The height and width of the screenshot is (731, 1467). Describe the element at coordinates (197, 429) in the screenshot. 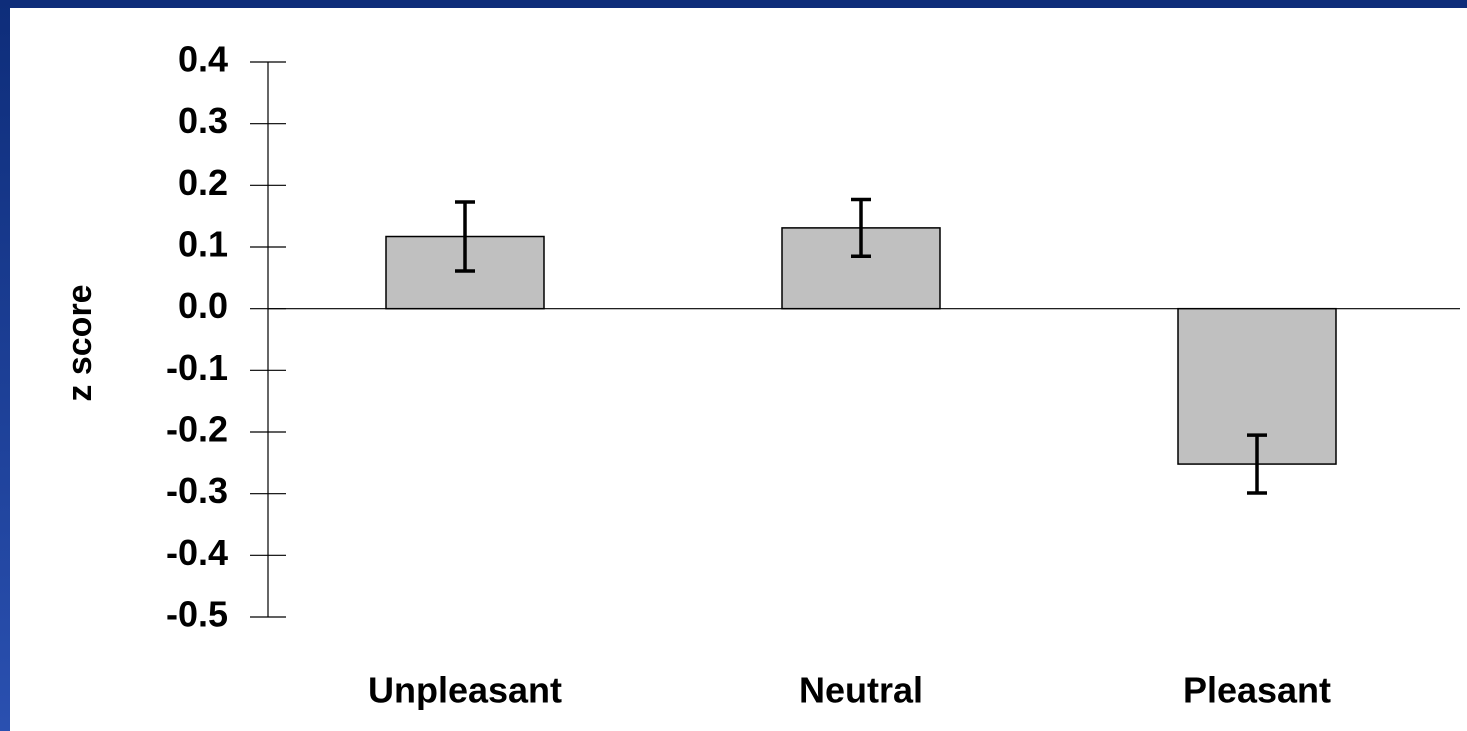

I see `y-tick-label: -0.2` at that location.